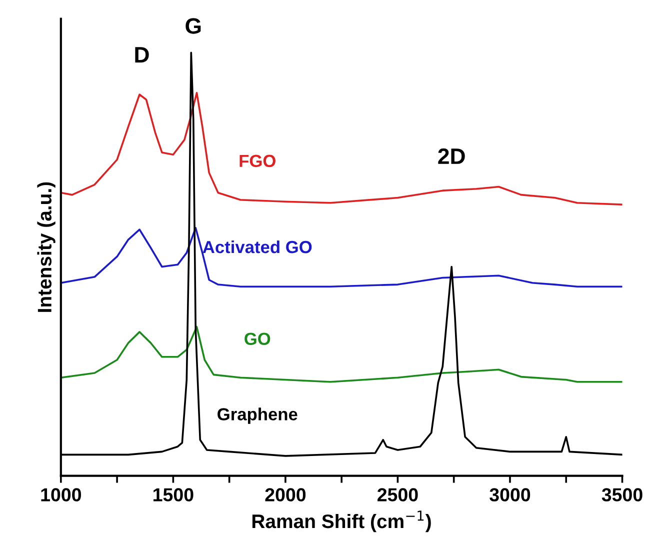  Describe the element at coordinates (257, 247) in the screenshot. I see `series-label: Activated GO` at that location.